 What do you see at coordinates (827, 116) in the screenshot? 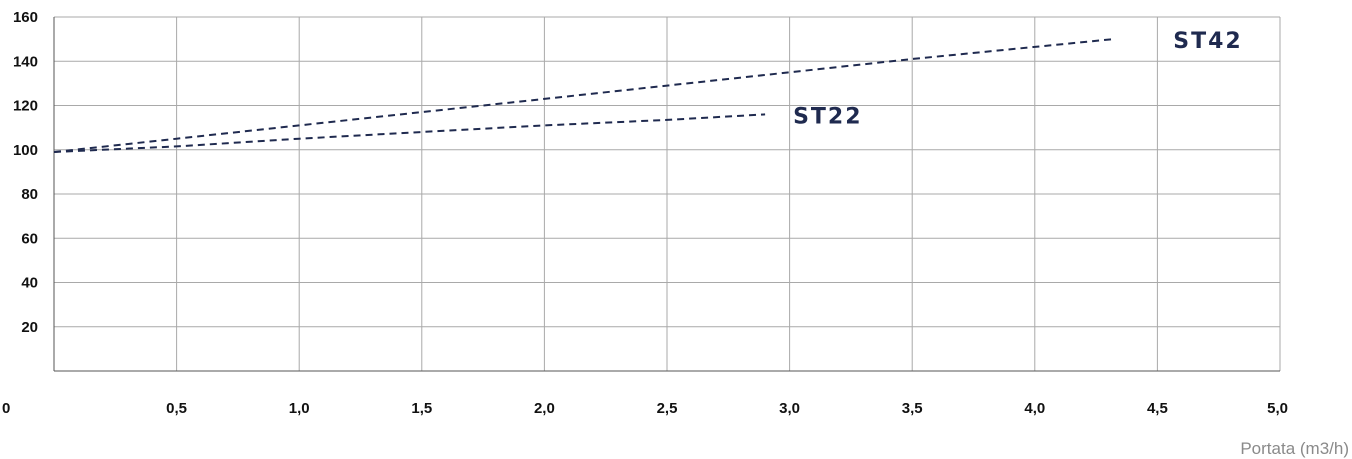
I see `series-label-st22: ST22` at bounding box center [827, 116].